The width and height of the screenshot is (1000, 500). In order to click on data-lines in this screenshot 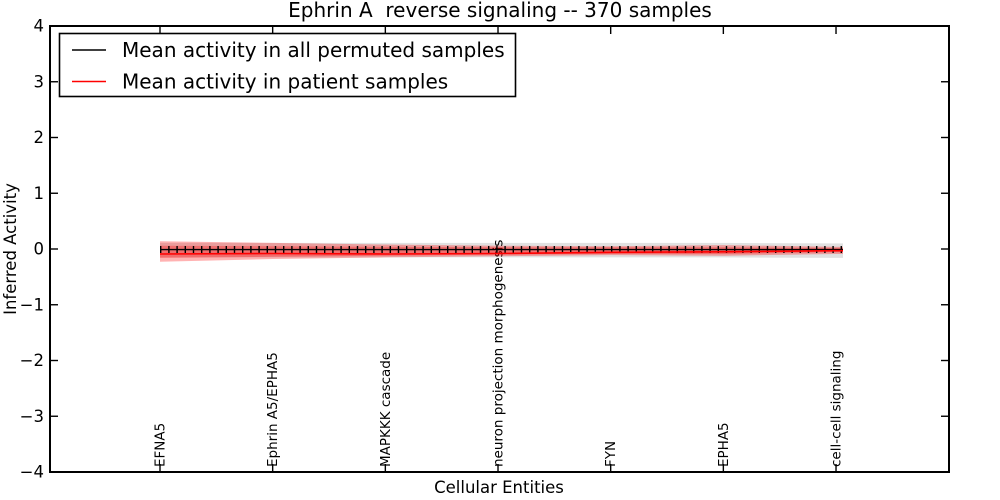, I will do `click(501, 250)`.